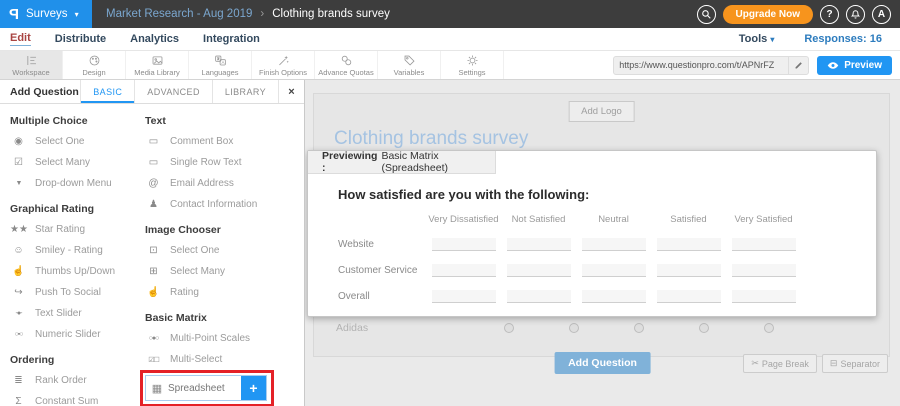  I want to click on tool-languages: A Languages, so click(220, 65).